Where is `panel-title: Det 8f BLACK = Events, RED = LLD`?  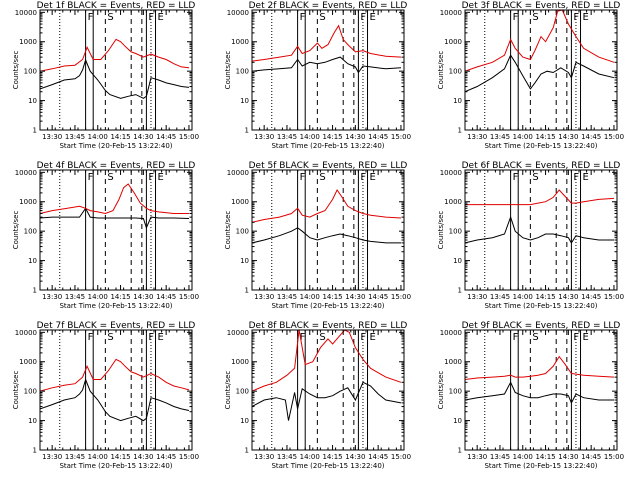 panel-title: Det 8f BLACK = Events, RED = LLD is located at coordinates (328, 326).